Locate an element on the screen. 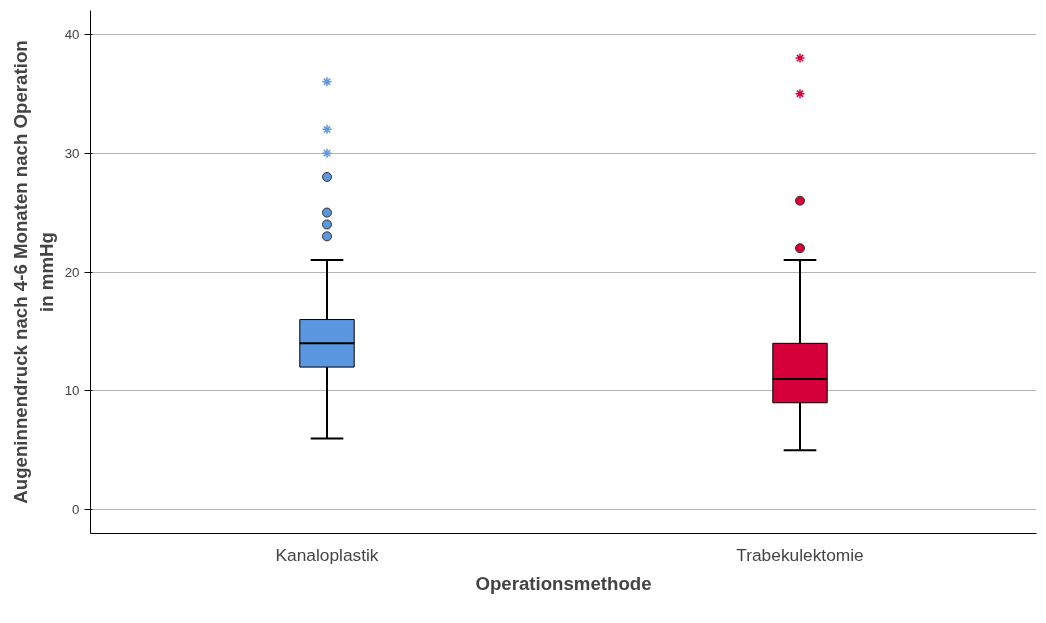  y-tick-label: 0 is located at coordinates (76, 510).